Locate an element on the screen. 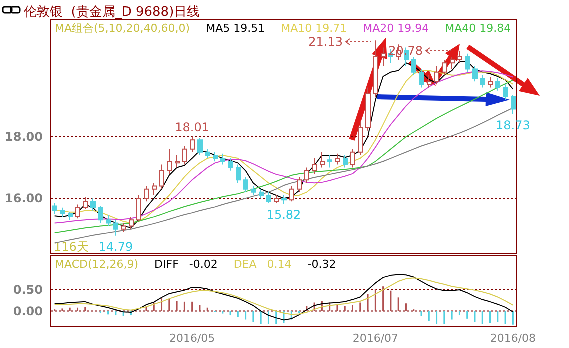 Image resolution: width=569 pixels, height=348 pixels. y-tick-label: 18.00 is located at coordinates (24, 137).